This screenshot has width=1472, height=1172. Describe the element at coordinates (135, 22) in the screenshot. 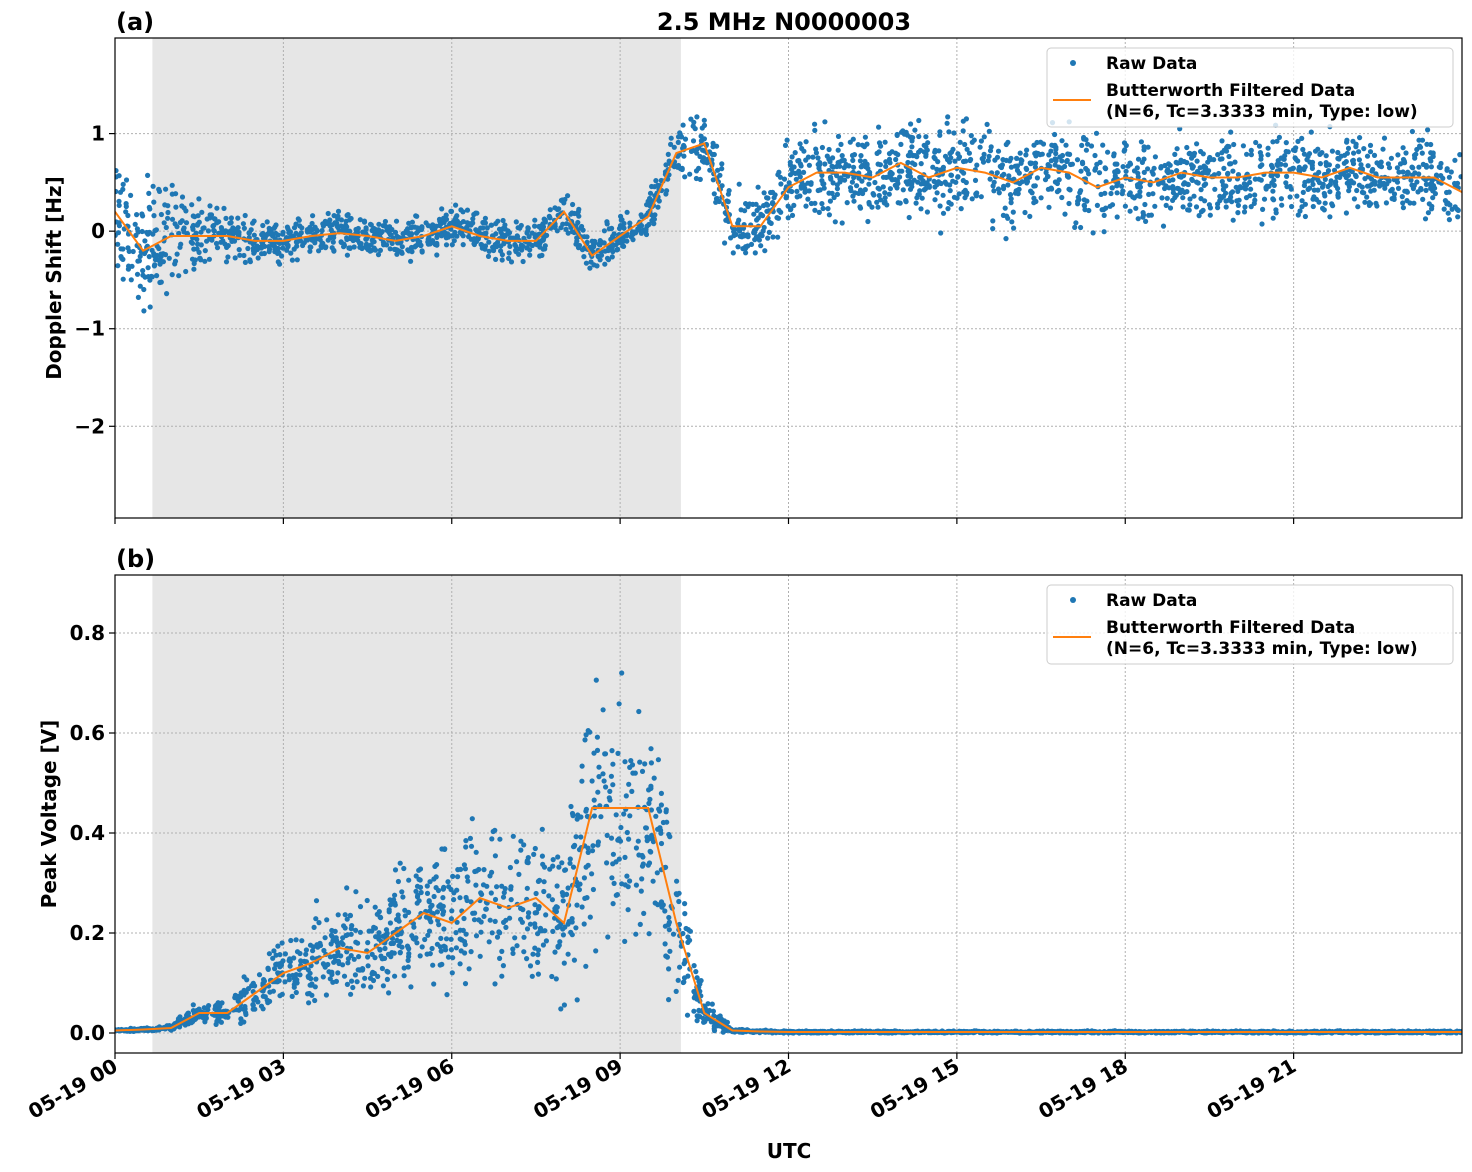

I see `panel-a-label: (a)` at that location.